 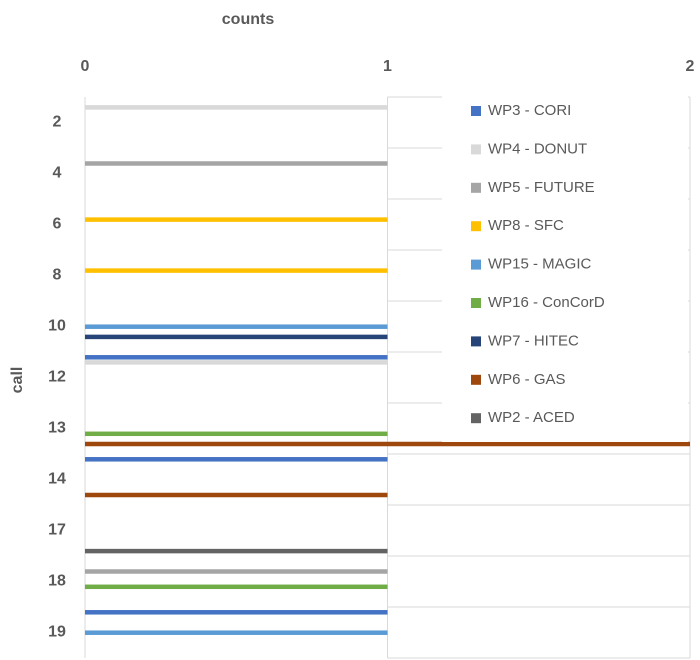 I want to click on x-tick-label: 2, so click(x=690, y=66).